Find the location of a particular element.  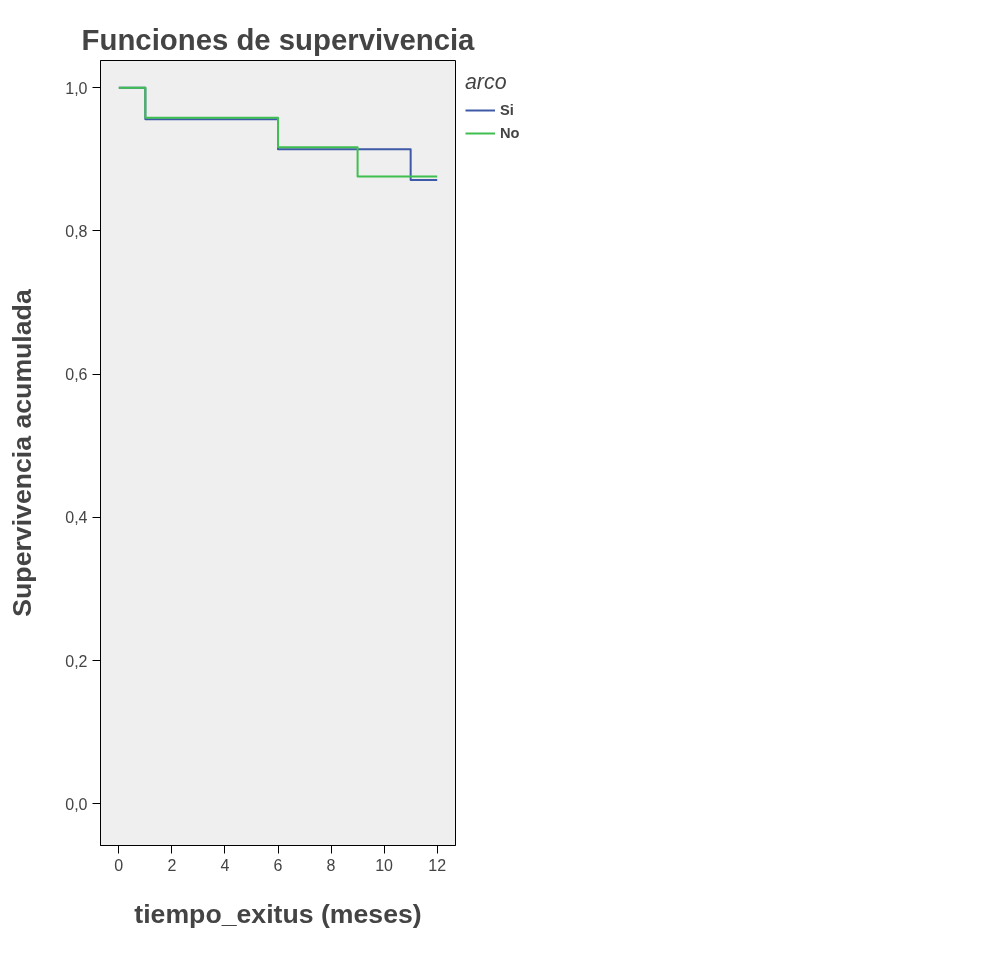

x-tick-label: 8 is located at coordinates (331, 865).